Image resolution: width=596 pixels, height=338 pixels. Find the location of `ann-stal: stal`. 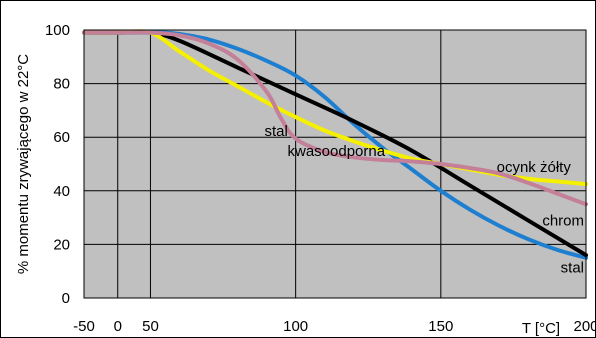

ann-stal: stal is located at coordinates (572, 268).